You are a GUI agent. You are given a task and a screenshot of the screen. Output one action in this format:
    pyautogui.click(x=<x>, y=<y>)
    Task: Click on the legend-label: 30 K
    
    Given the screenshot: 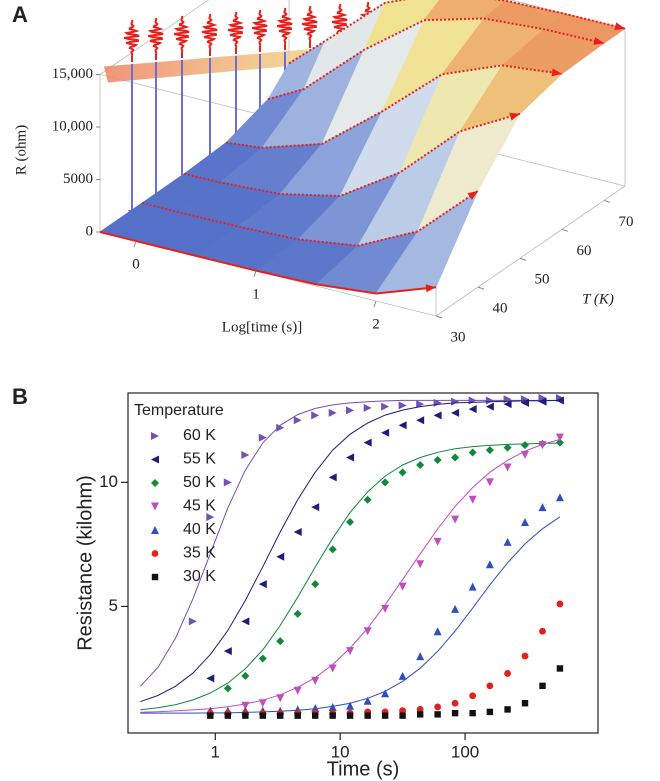 What is the action you would take?
    pyautogui.click(x=199, y=576)
    